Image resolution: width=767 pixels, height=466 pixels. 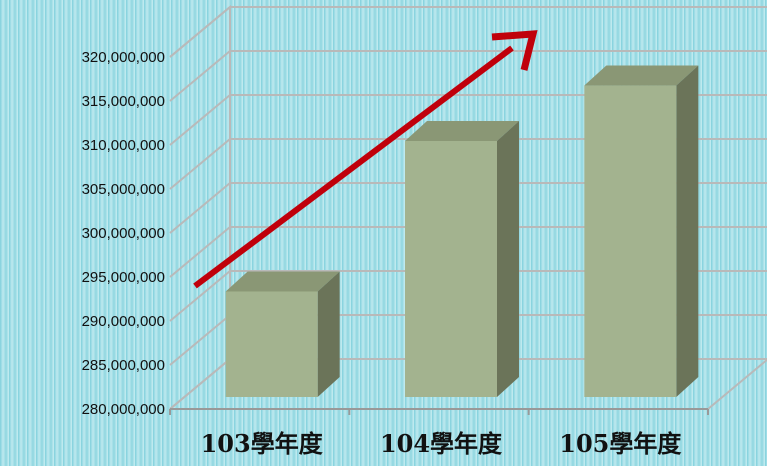 What do you see at coordinates (123, 321) in the screenshot?
I see `y-tick-label: 290,000,000` at bounding box center [123, 321].